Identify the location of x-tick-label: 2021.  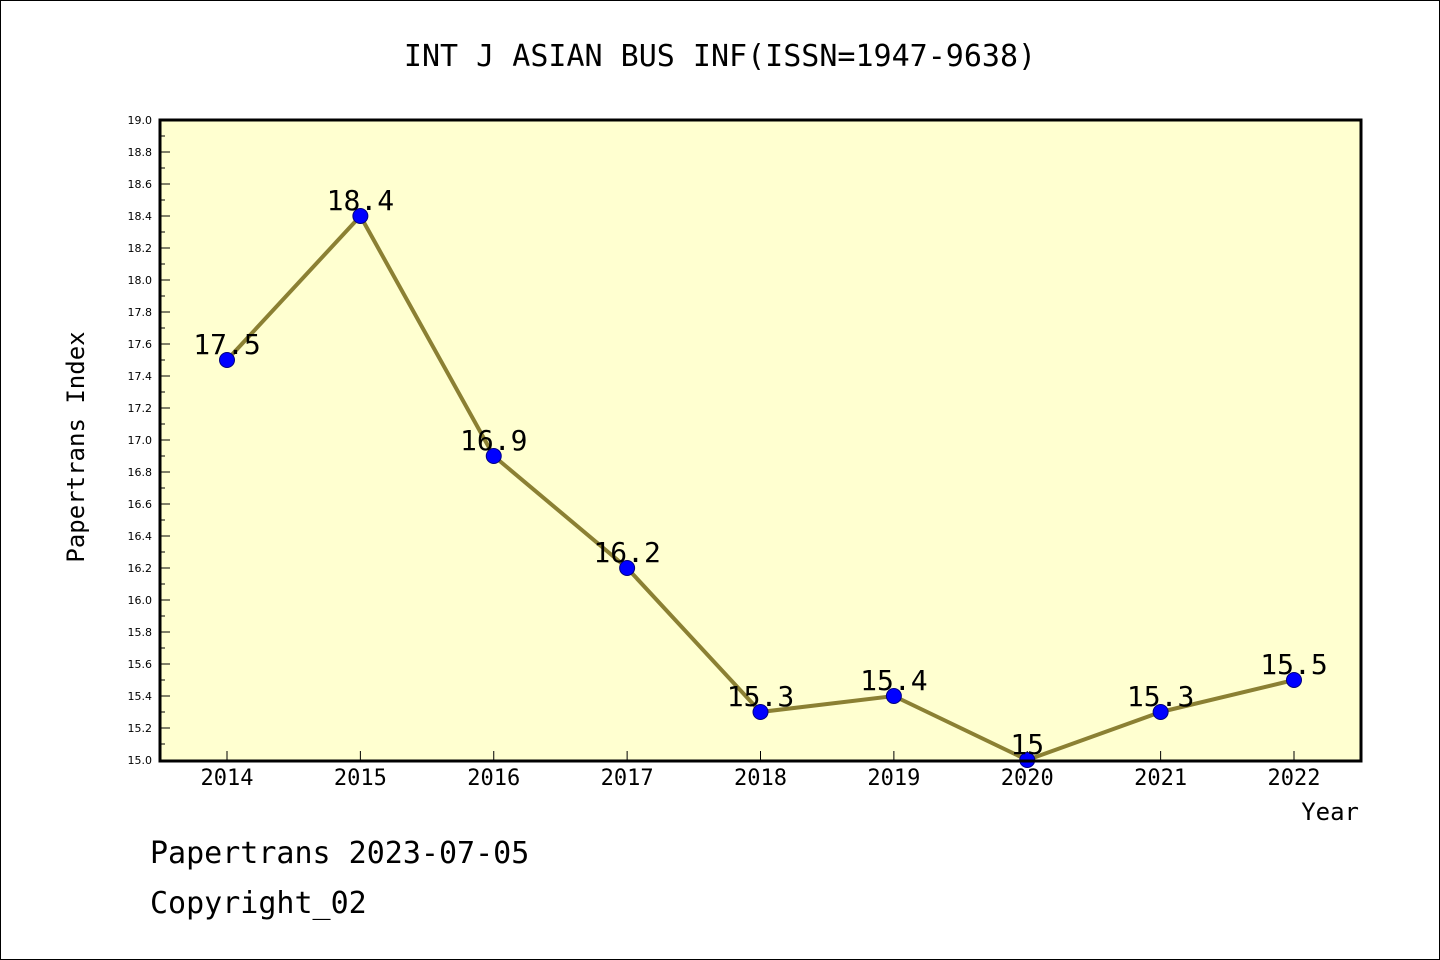
(1160, 778).